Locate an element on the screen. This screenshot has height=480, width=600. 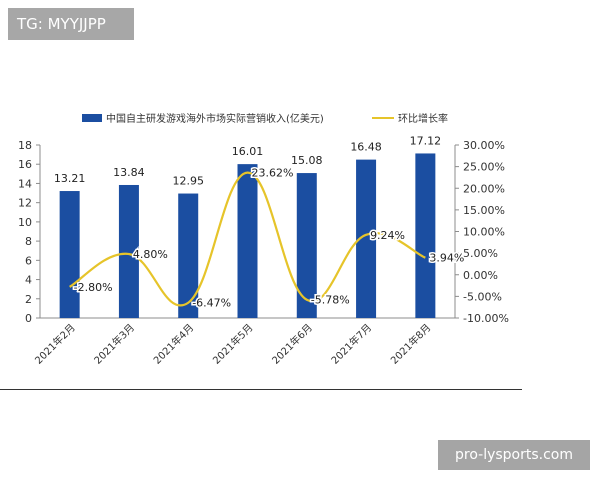
right-tick-label: -10.00% is located at coordinates (486, 318).